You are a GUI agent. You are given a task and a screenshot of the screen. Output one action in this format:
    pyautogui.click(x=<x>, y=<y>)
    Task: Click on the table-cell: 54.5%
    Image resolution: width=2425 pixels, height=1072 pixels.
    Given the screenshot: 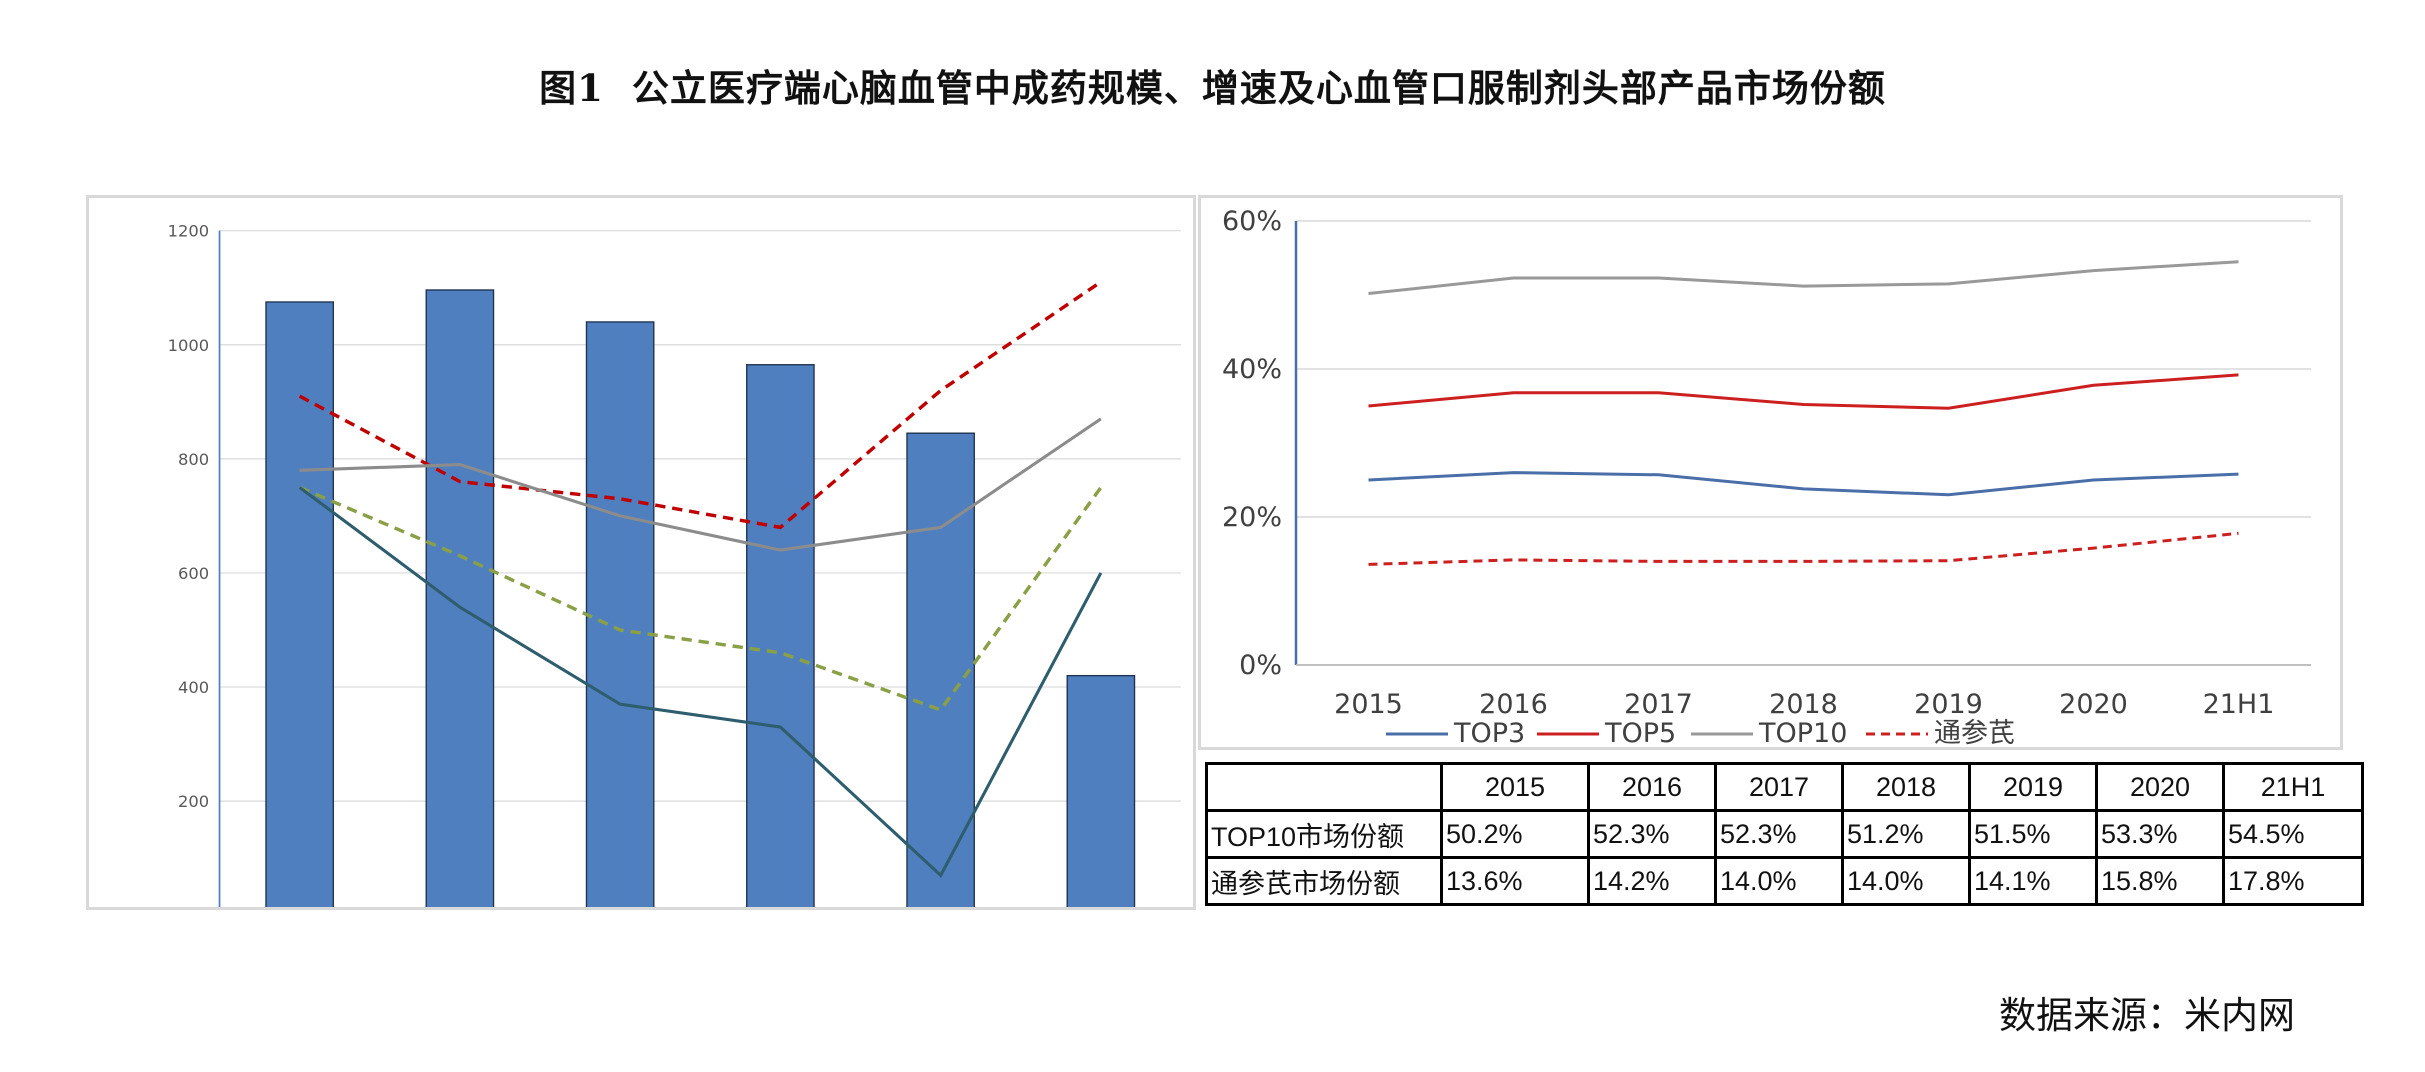 What is the action you would take?
    pyautogui.click(x=2293, y=834)
    